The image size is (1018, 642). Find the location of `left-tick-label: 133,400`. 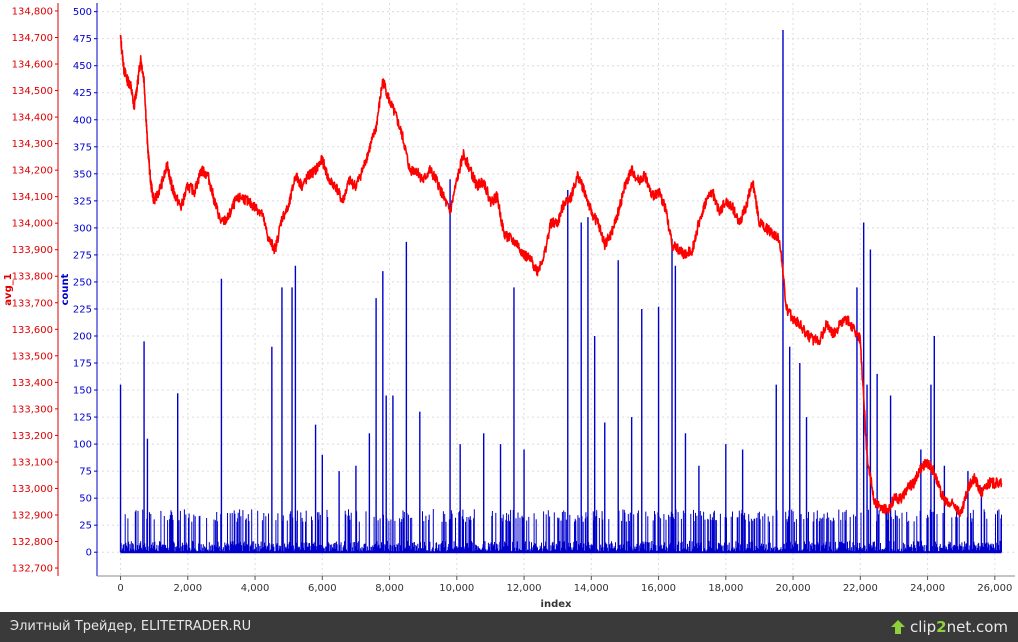

left-tick-label: 133,400 is located at coordinates (32, 383).